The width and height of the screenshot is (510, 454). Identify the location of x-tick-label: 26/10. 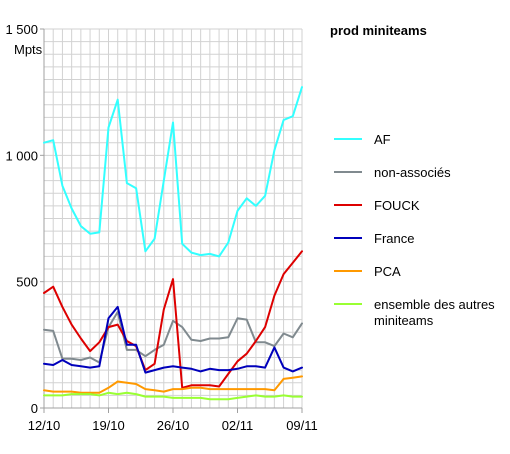
(173, 425).